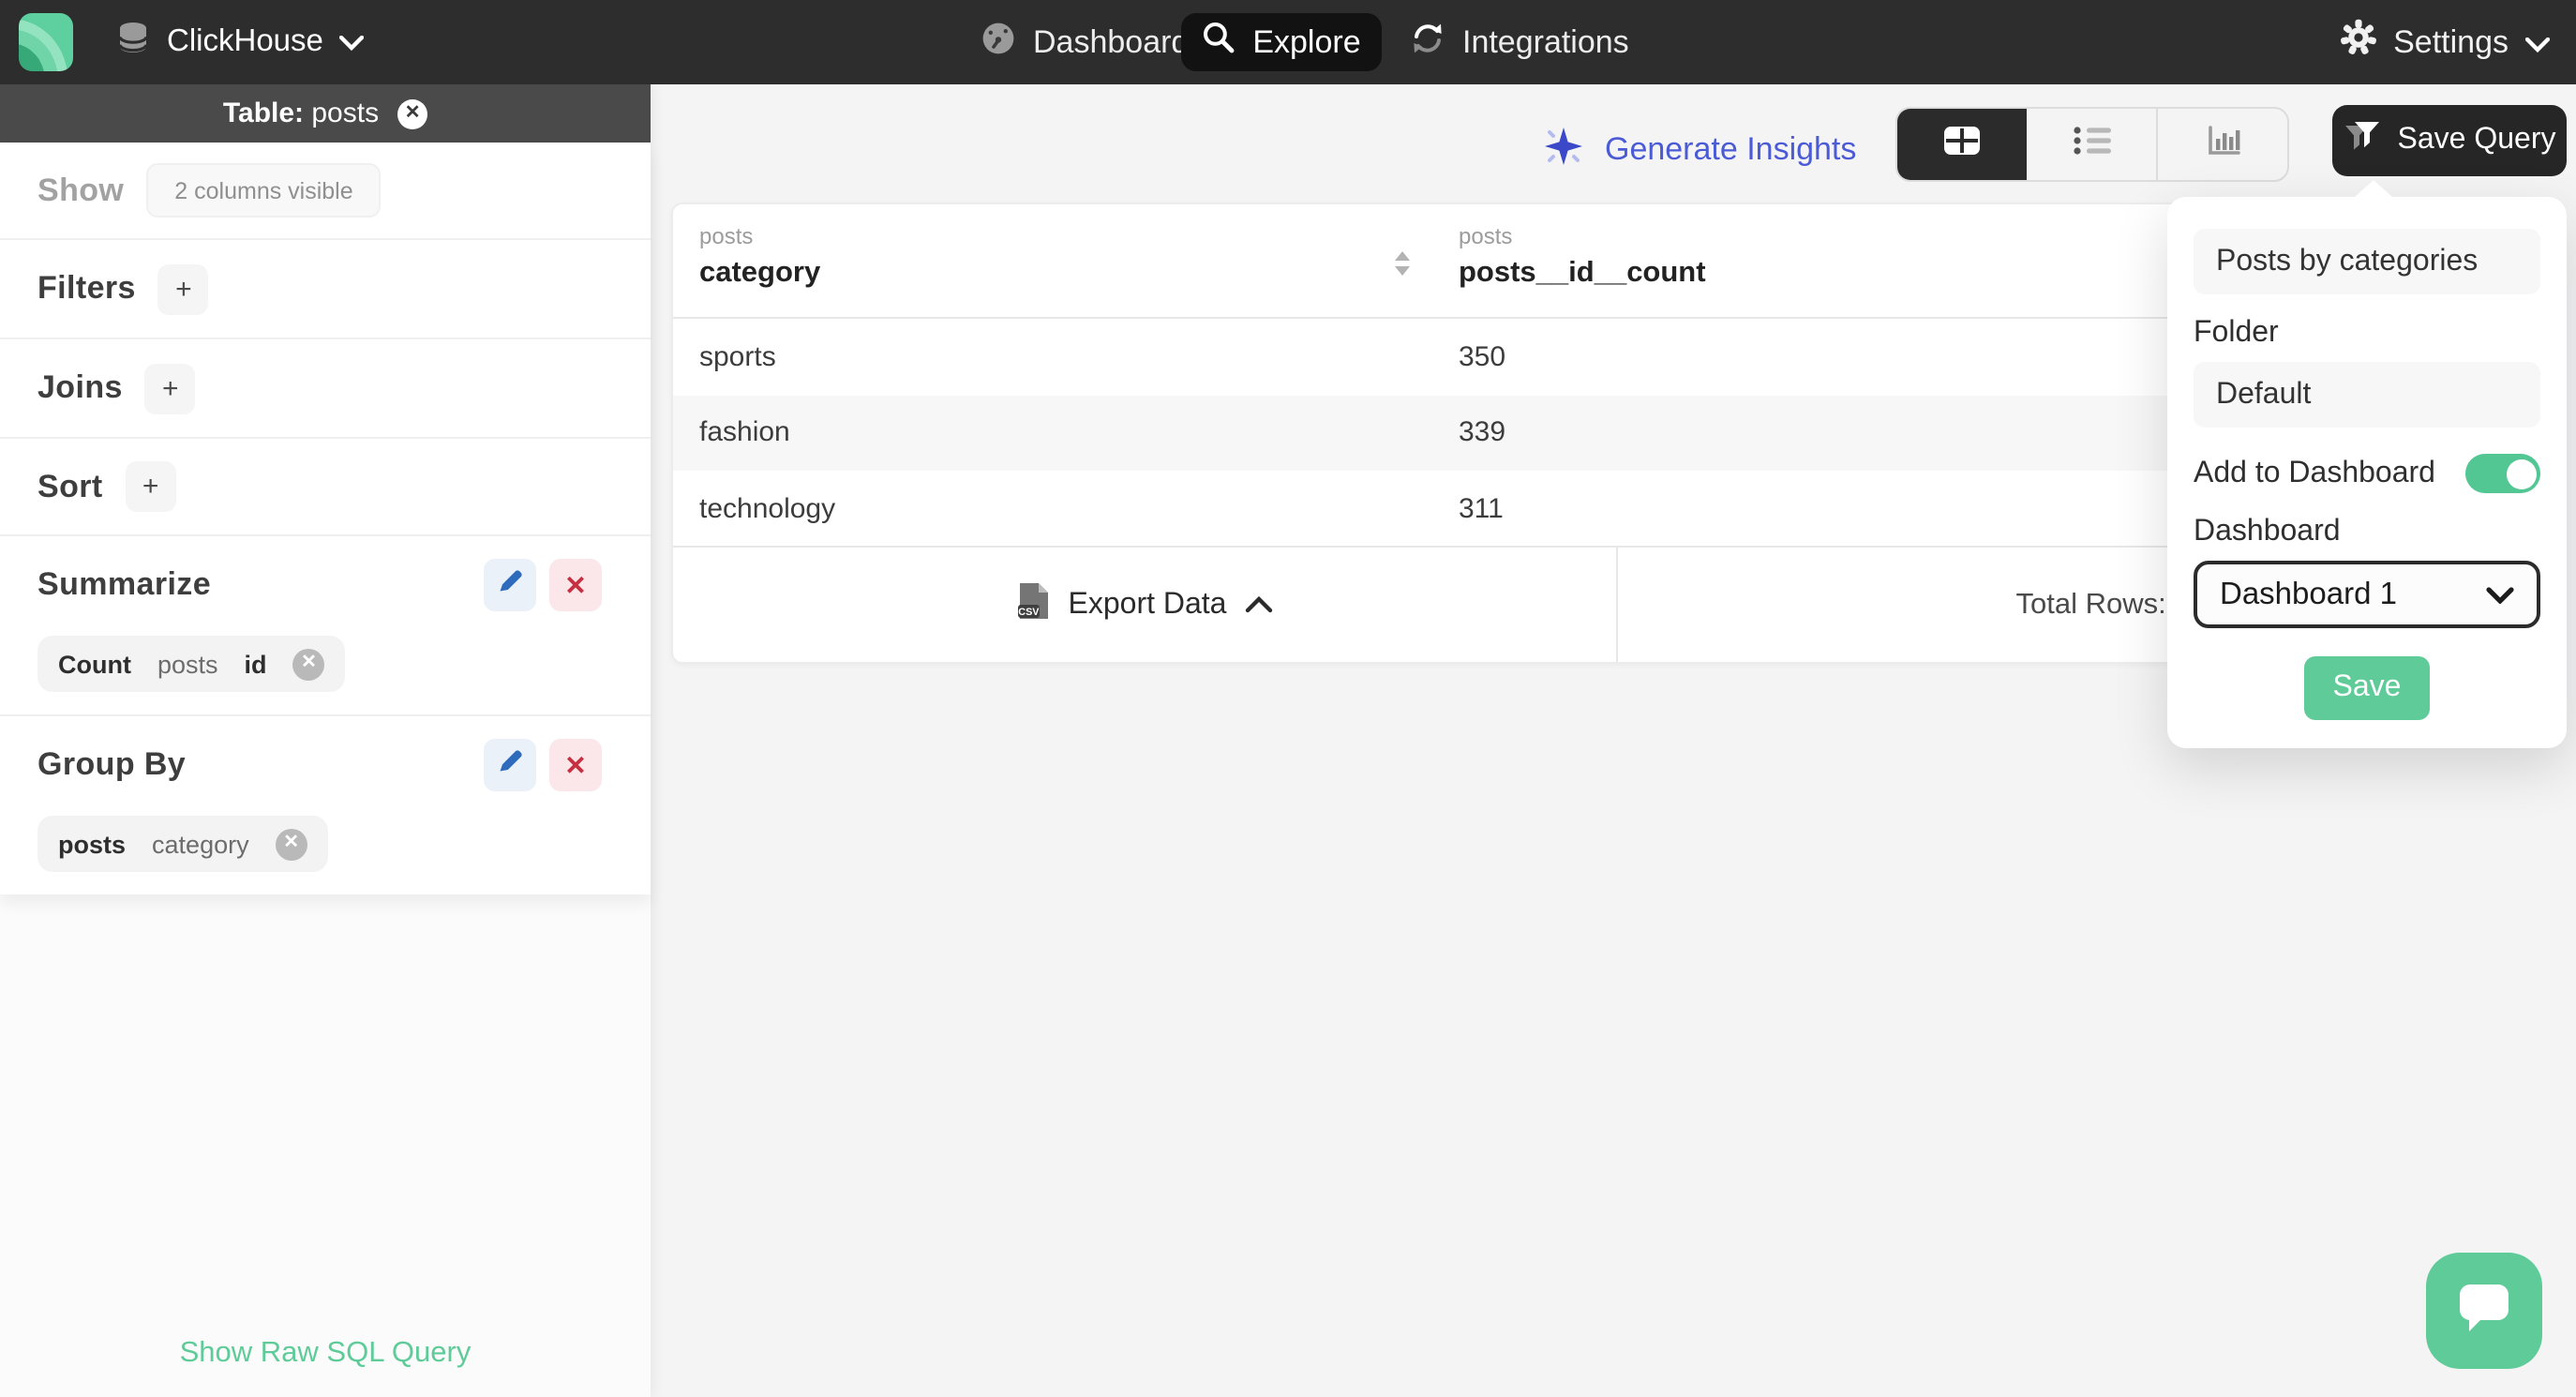 The image size is (2576, 1397). What do you see at coordinates (256, 664) in the screenshot?
I see `chip-column: id` at bounding box center [256, 664].